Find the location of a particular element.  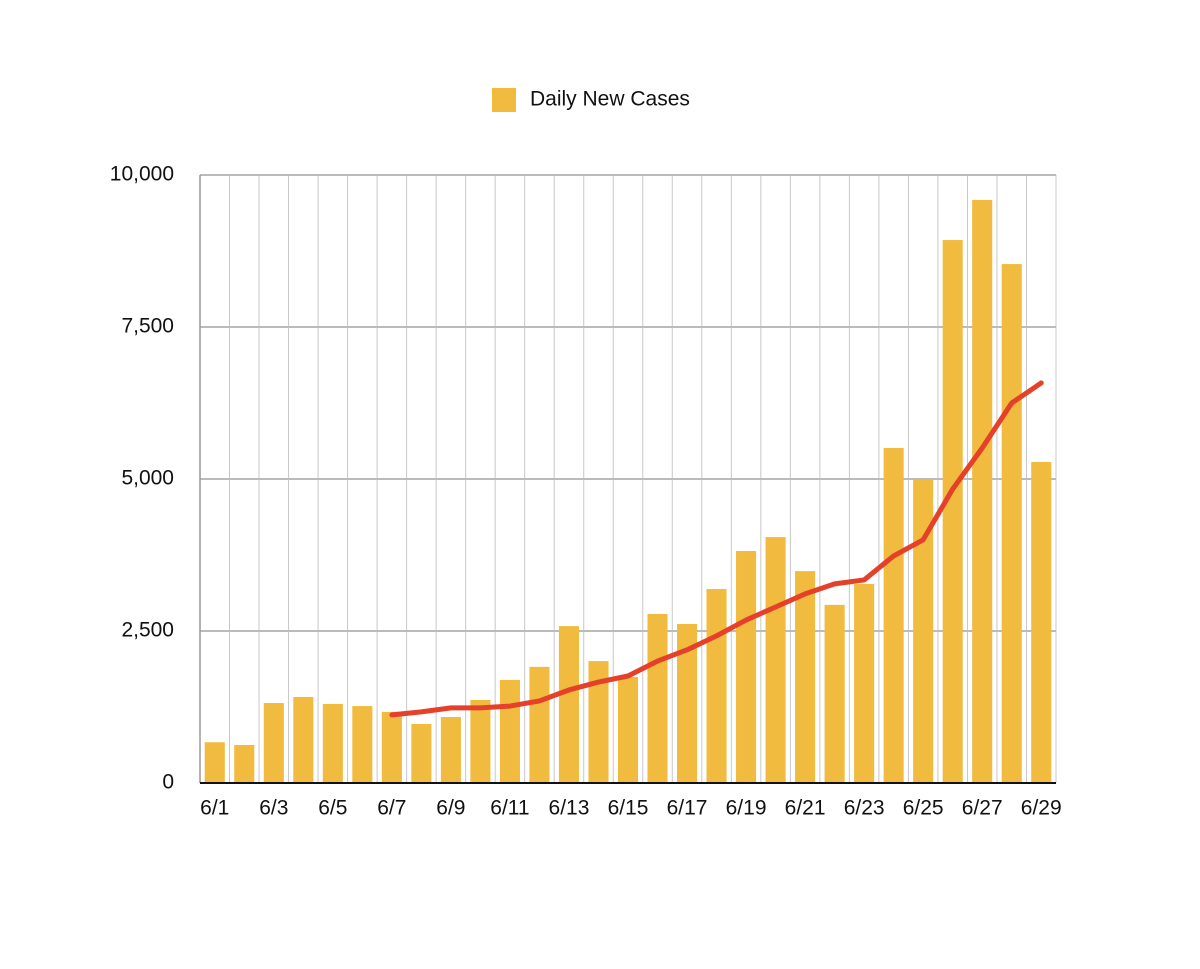

legend-swatch is located at coordinates (504, 100).